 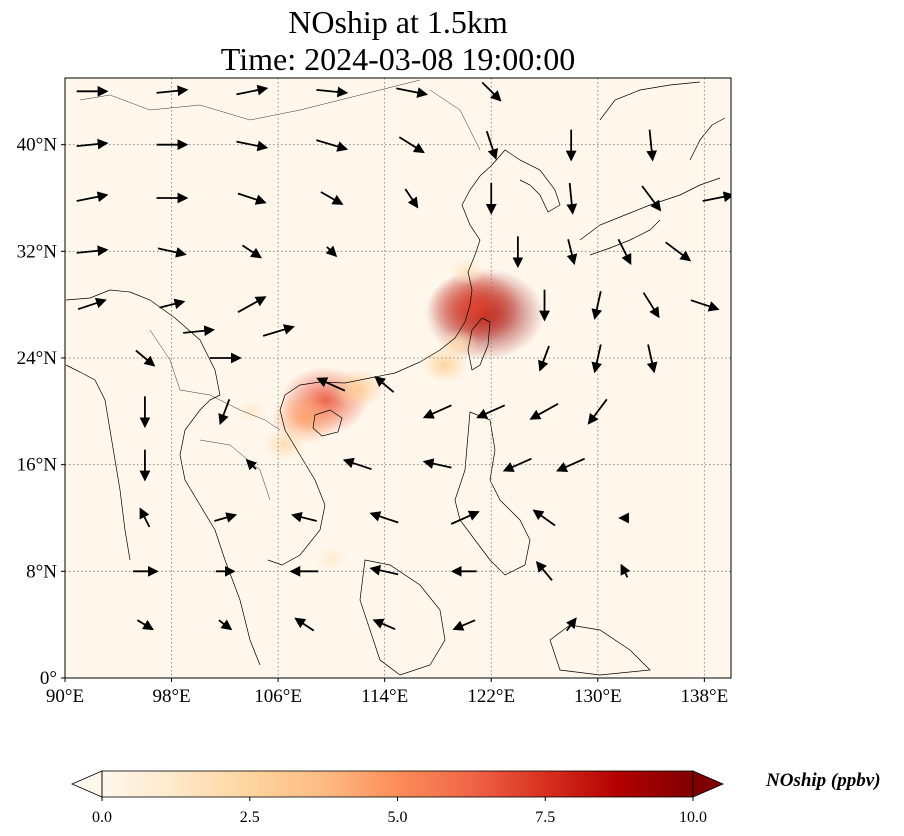 What do you see at coordinates (37, 465) in the screenshot?
I see `y-tick-label: 16°N` at bounding box center [37, 465].